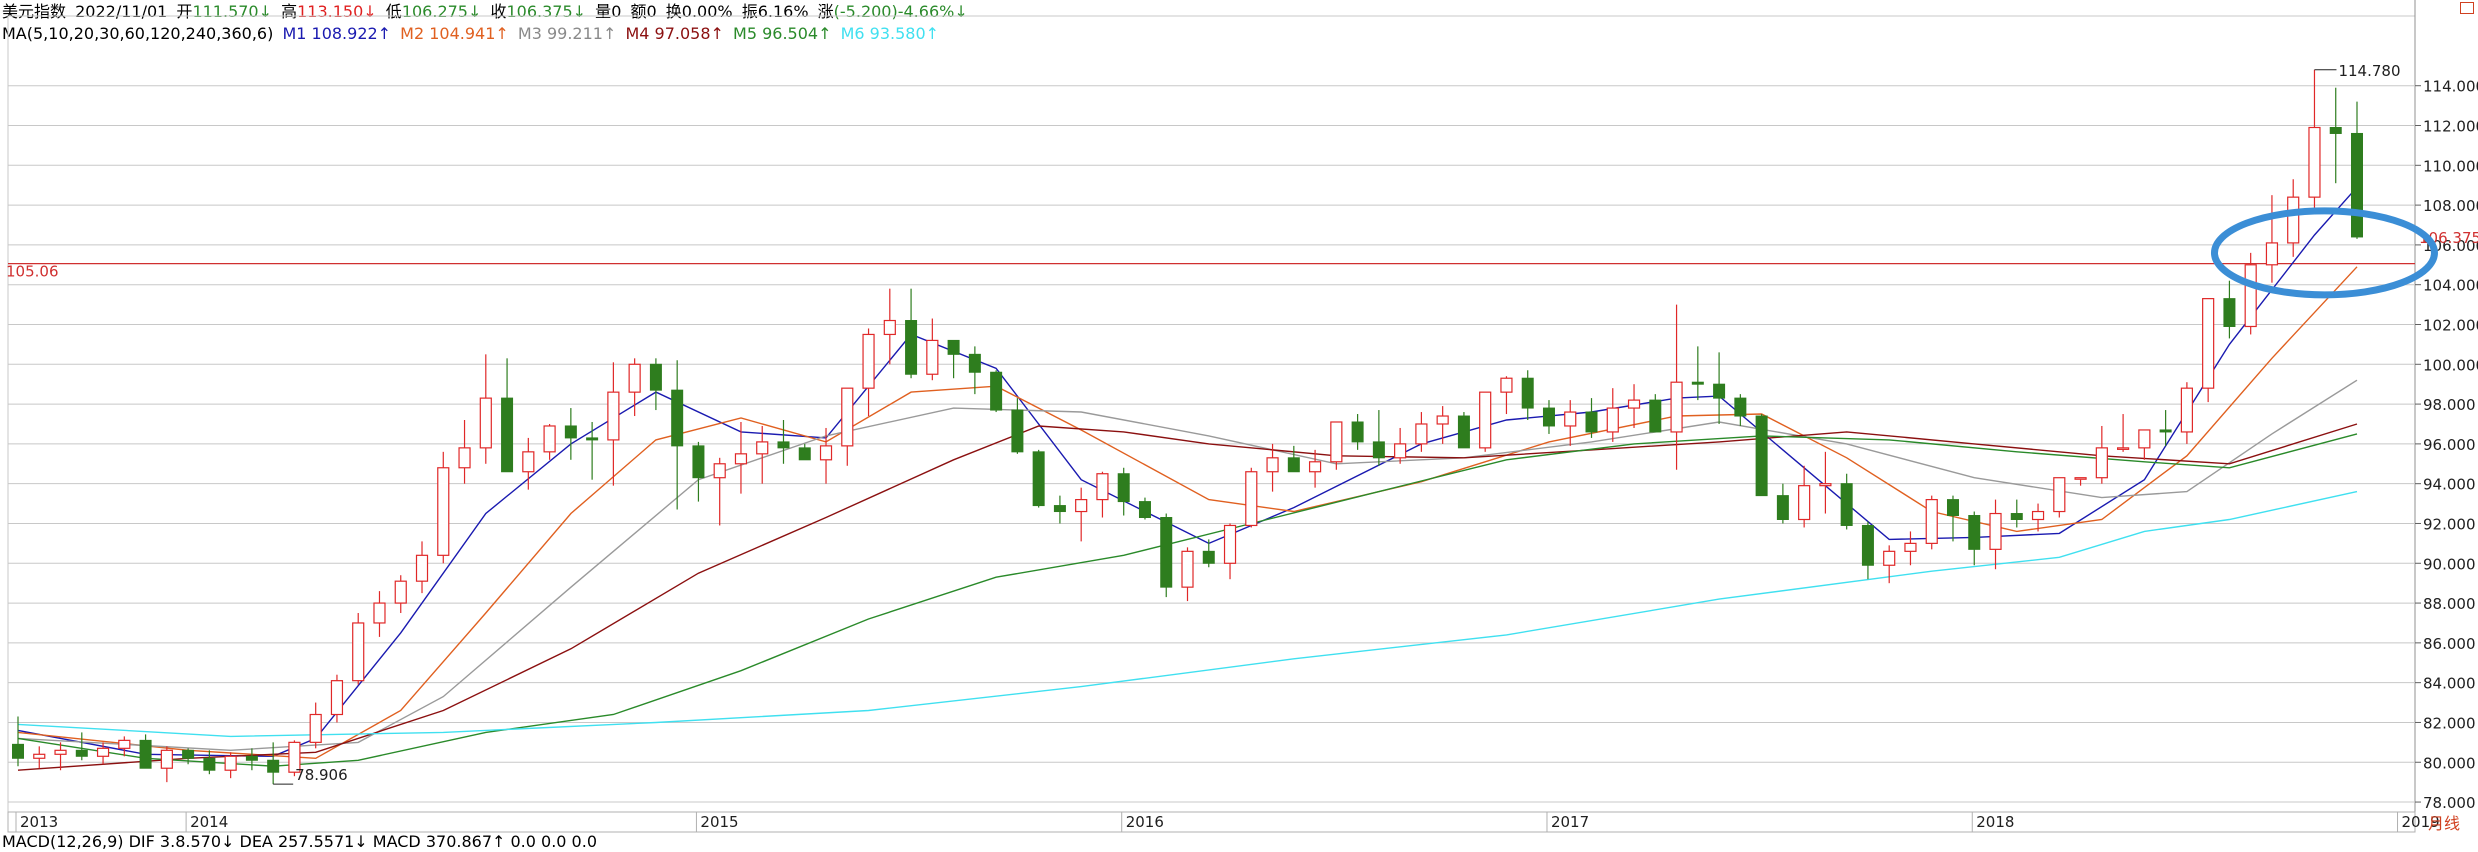 The width and height of the screenshot is (2478, 852). I want to click on min-annotation: 78.906, so click(321, 775).